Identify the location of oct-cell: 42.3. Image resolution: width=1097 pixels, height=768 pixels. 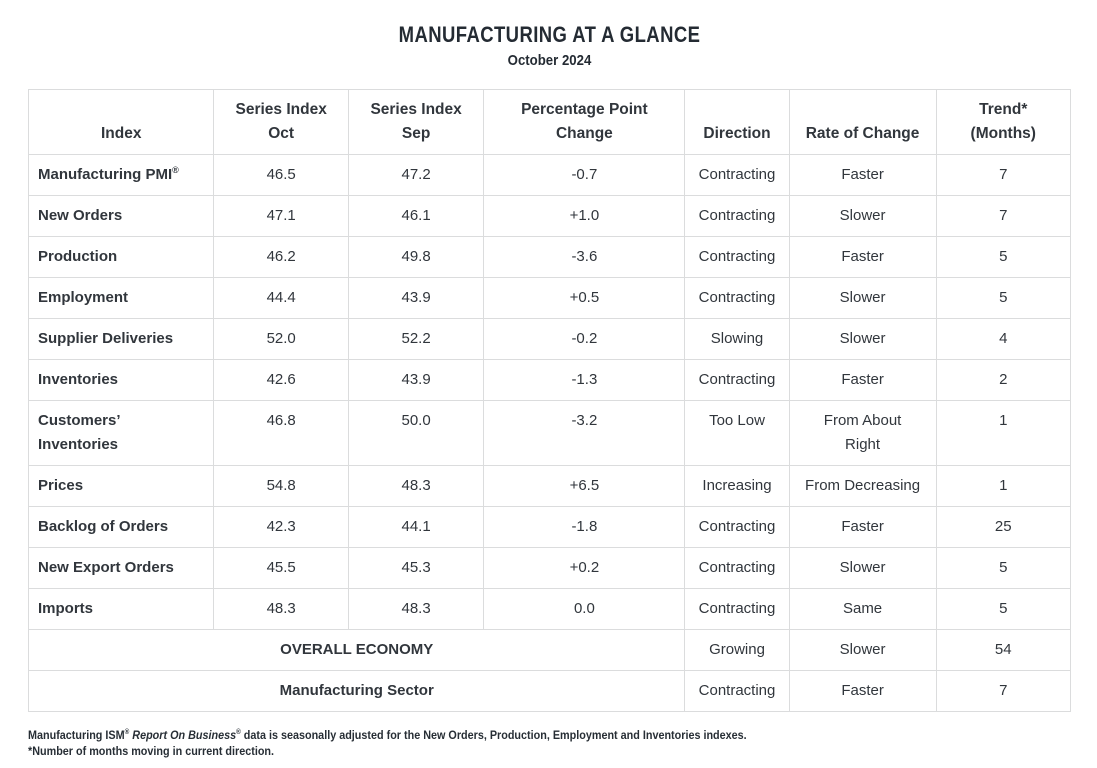
(281, 527).